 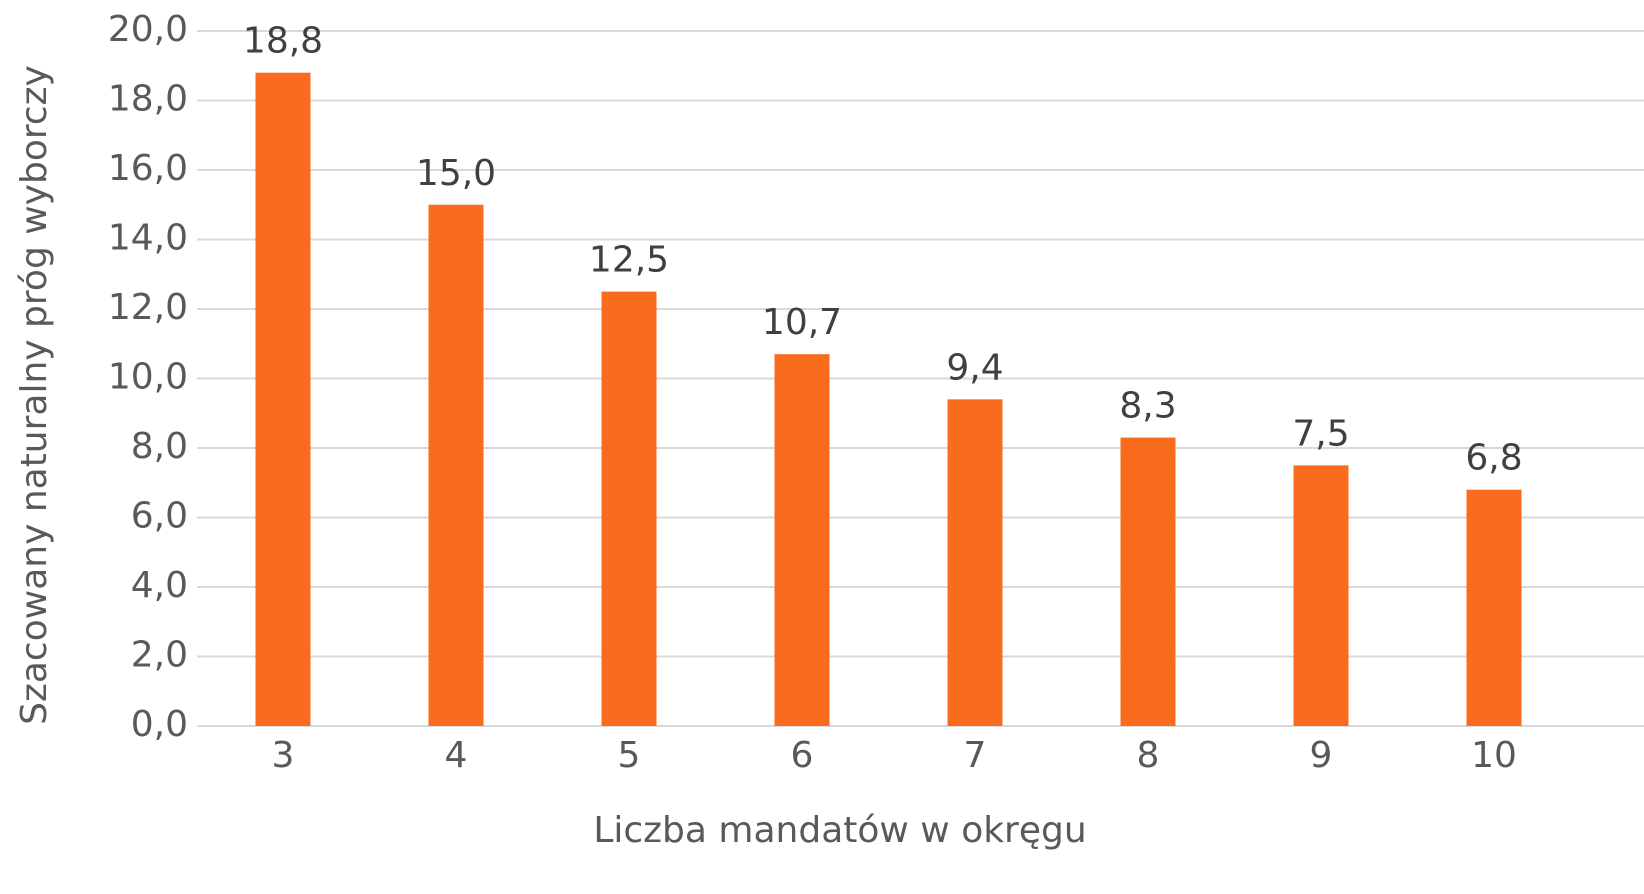 I want to click on y-tick-label: 12,0, so click(x=148, y=307).